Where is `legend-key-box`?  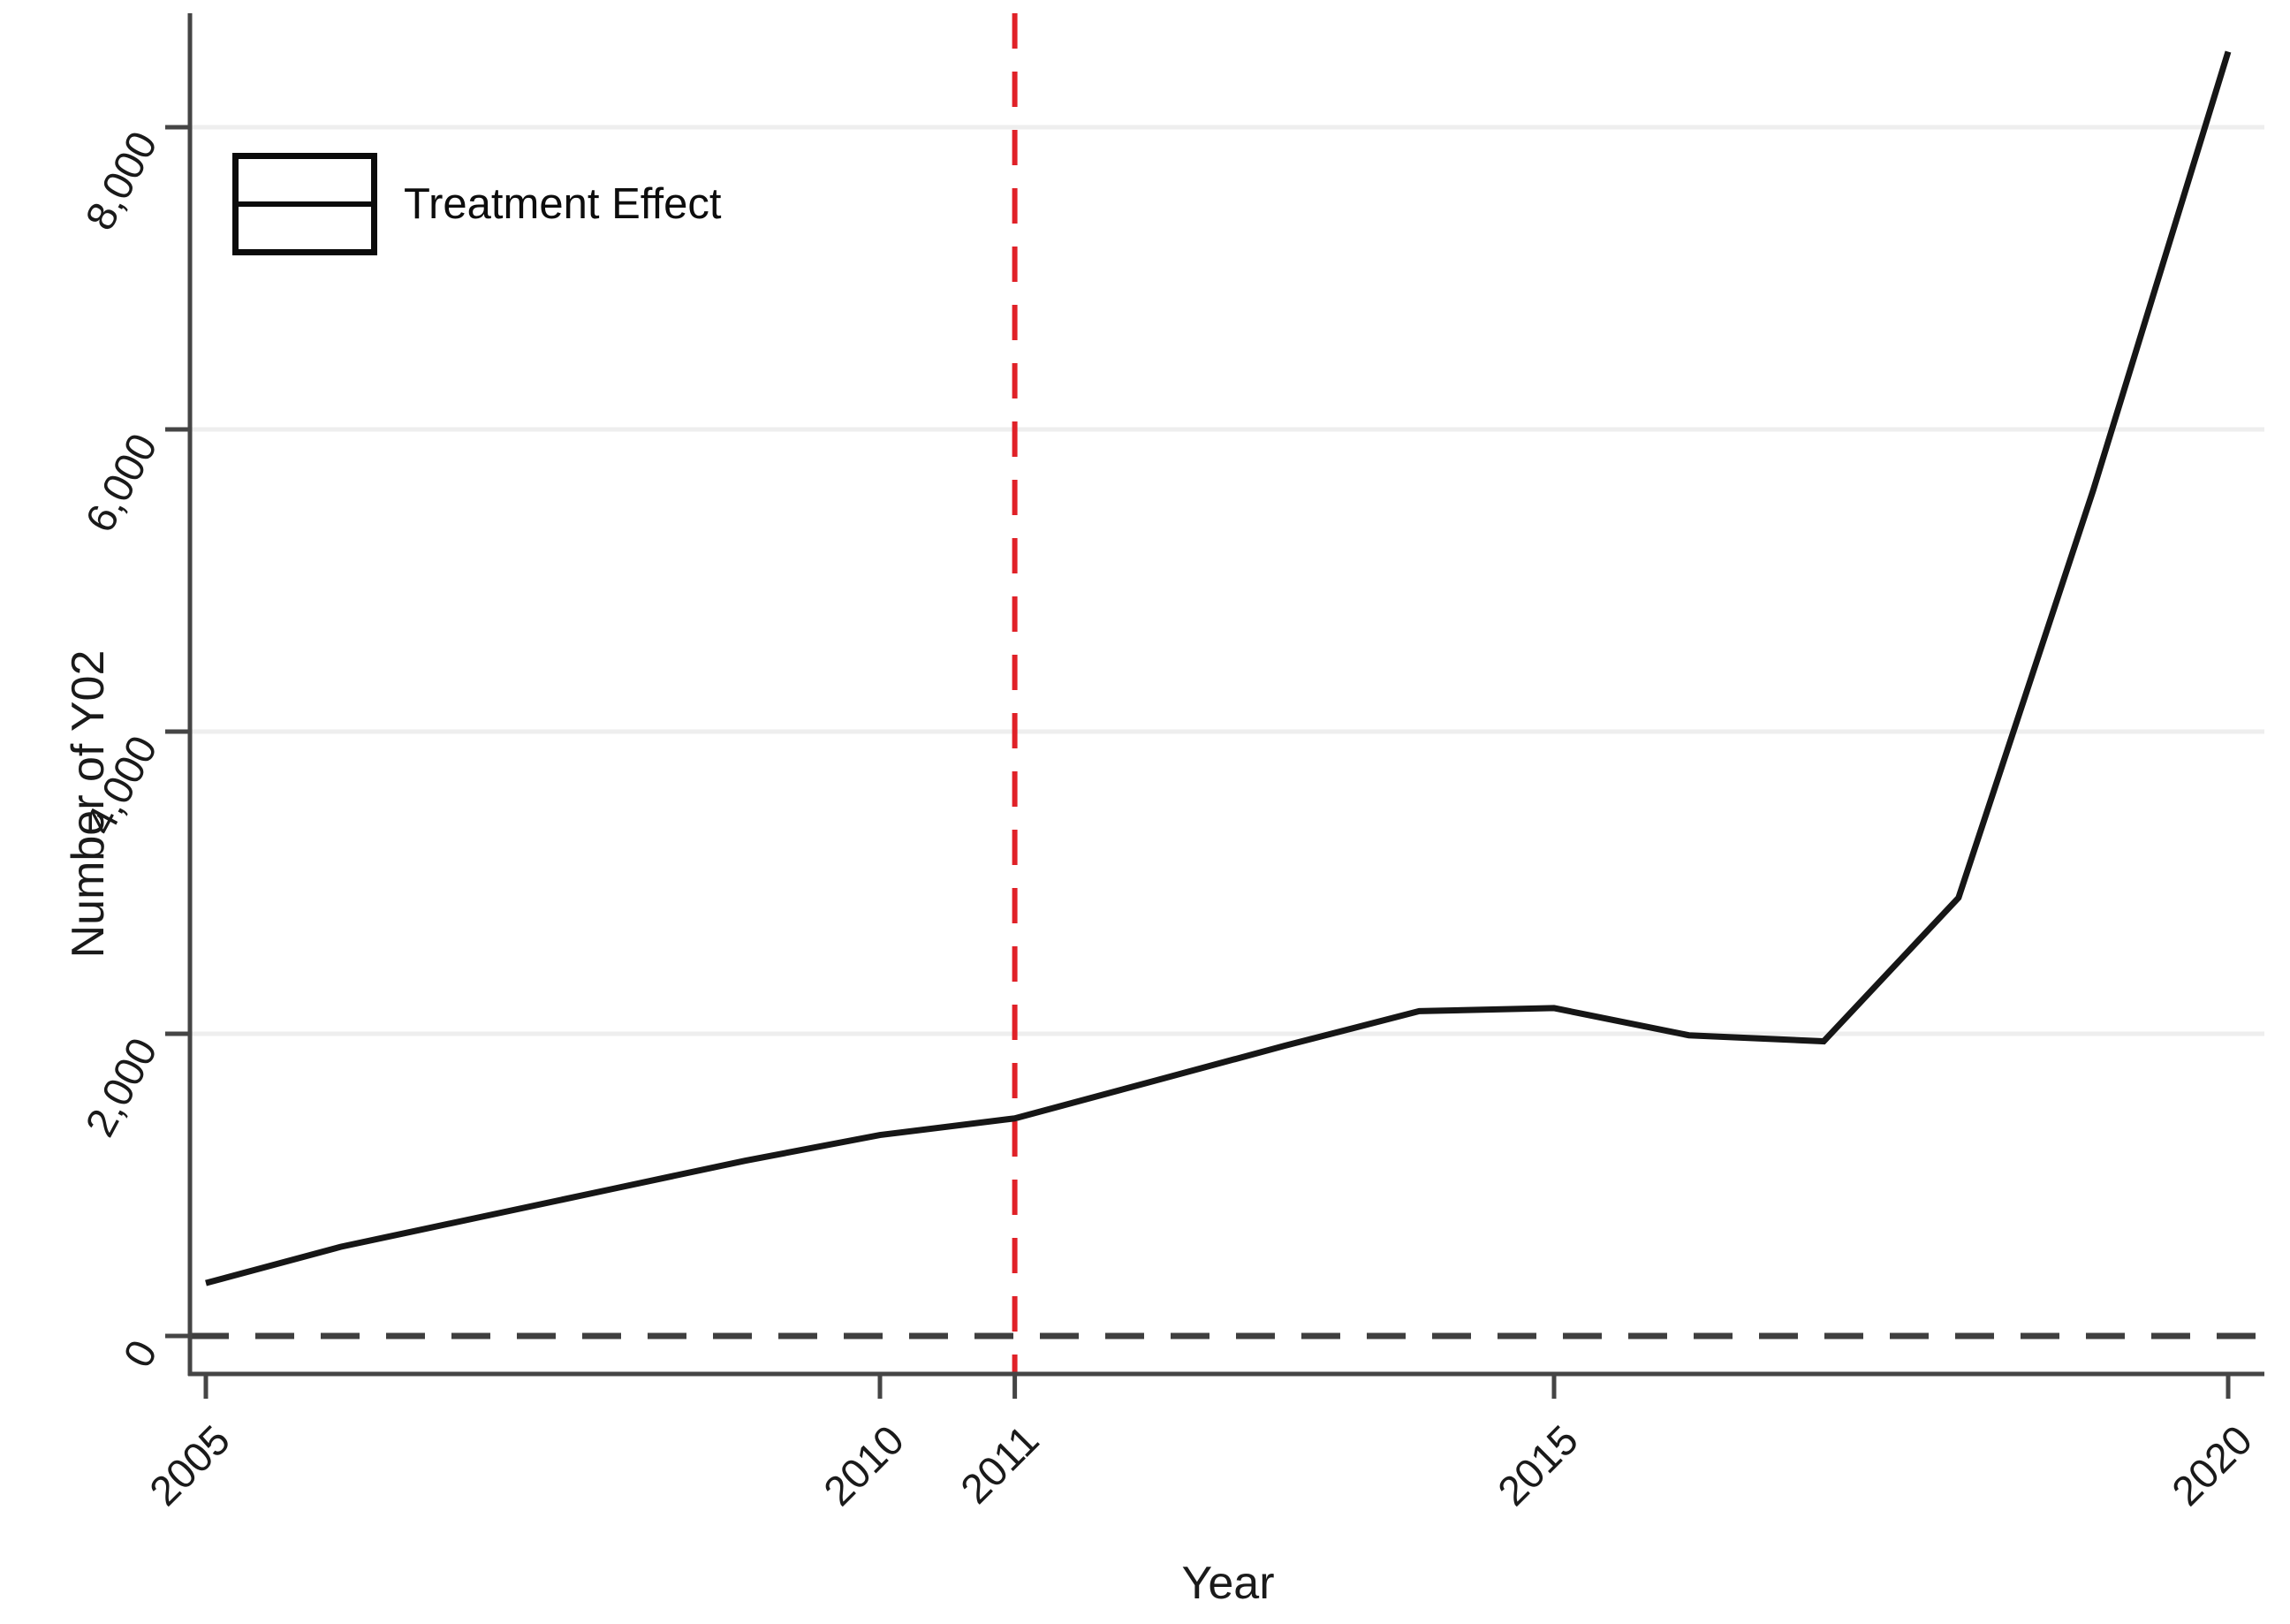
legend-key-box is located at coordinates (304, 204).